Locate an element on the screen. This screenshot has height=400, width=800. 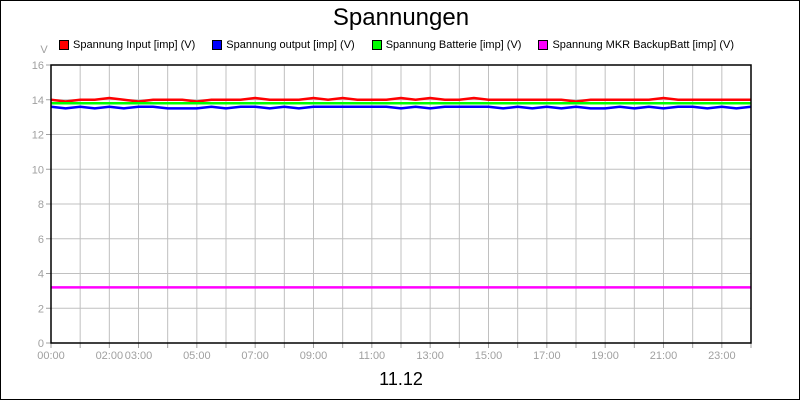
x-tick-label: 15:00 is located at coordinates (489, 356).